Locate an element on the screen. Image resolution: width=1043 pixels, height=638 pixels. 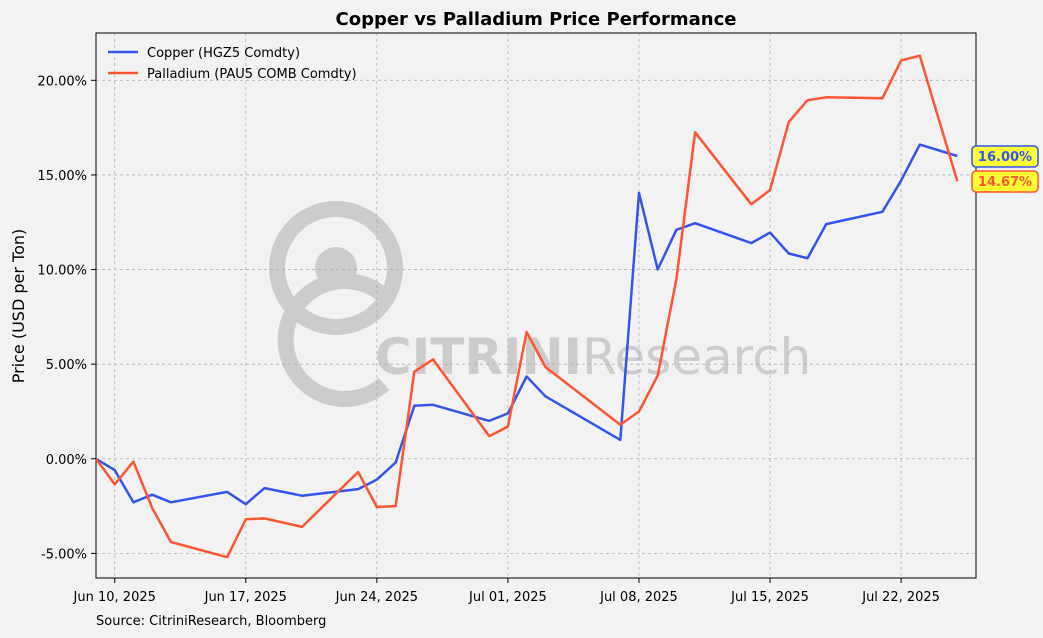
legend-item-palladium: Palladium (PAU5 COMB Comdty) is located at coordinates (232, 74).